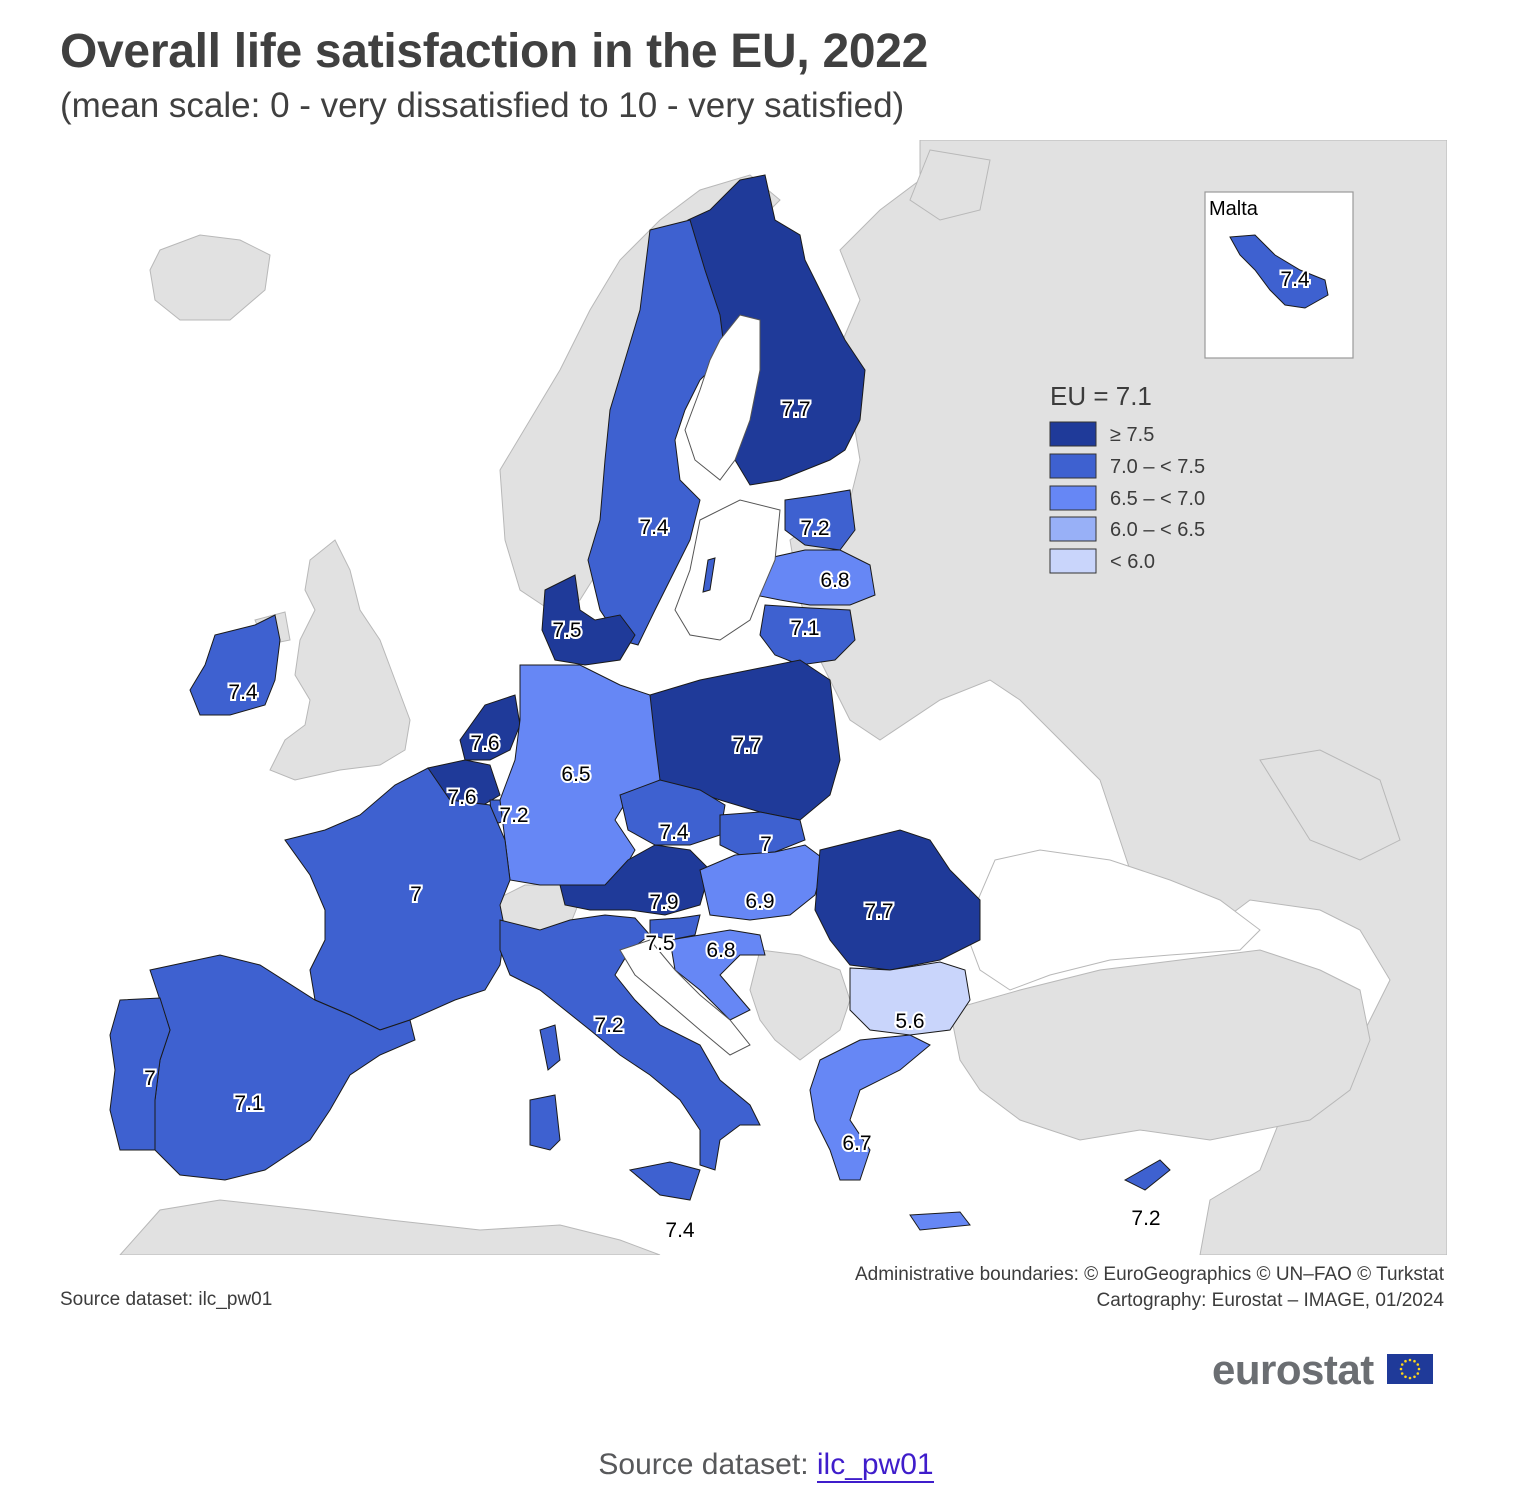 Image resolution: width=1532 pixels, height=1502 pixels. Describe the element at coordinates (727, 570) in the screenshot. I see `baltic-sea` at that location.